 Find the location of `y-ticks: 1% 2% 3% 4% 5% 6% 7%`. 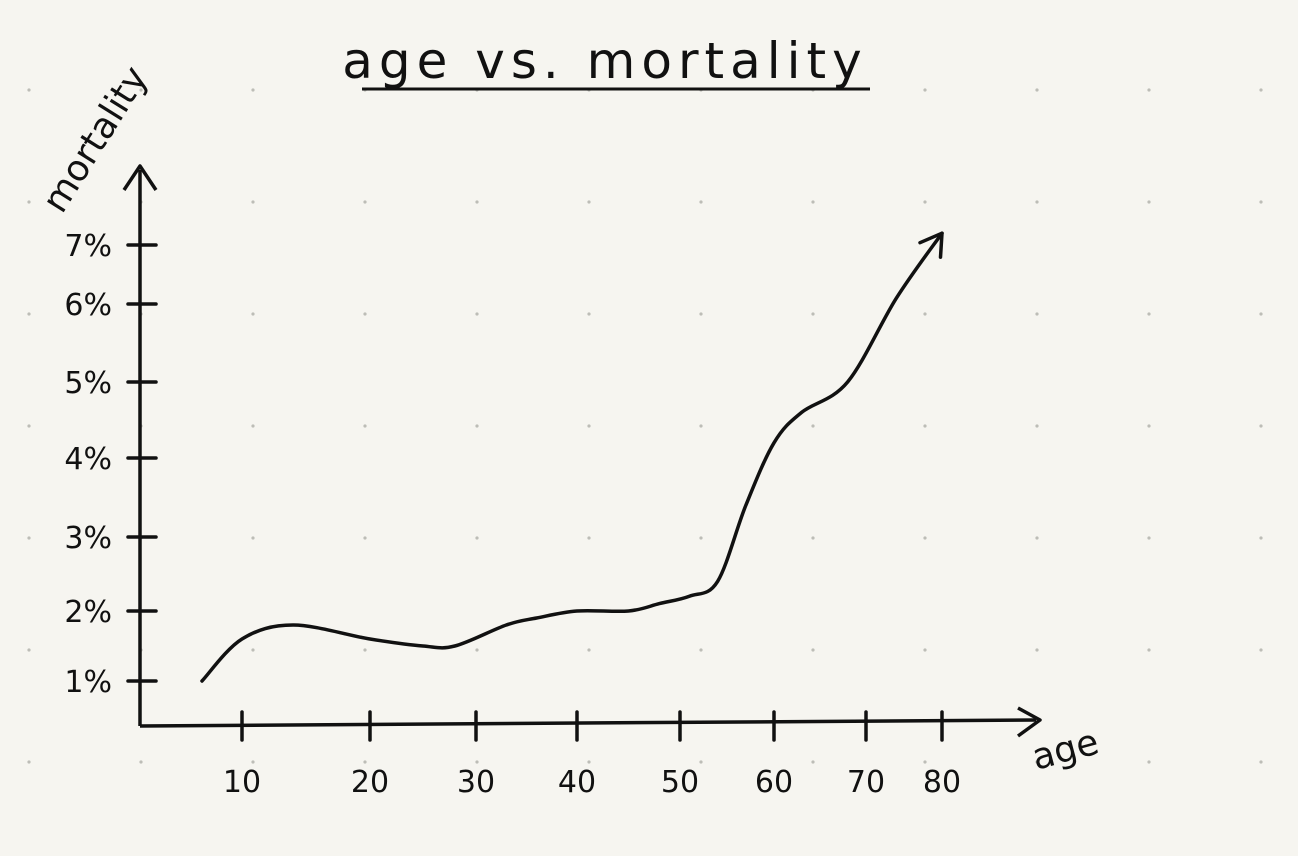

y-ticks: 1% 2% 3% 4% 5% 6% 7% is located at coordinates (111, 464).